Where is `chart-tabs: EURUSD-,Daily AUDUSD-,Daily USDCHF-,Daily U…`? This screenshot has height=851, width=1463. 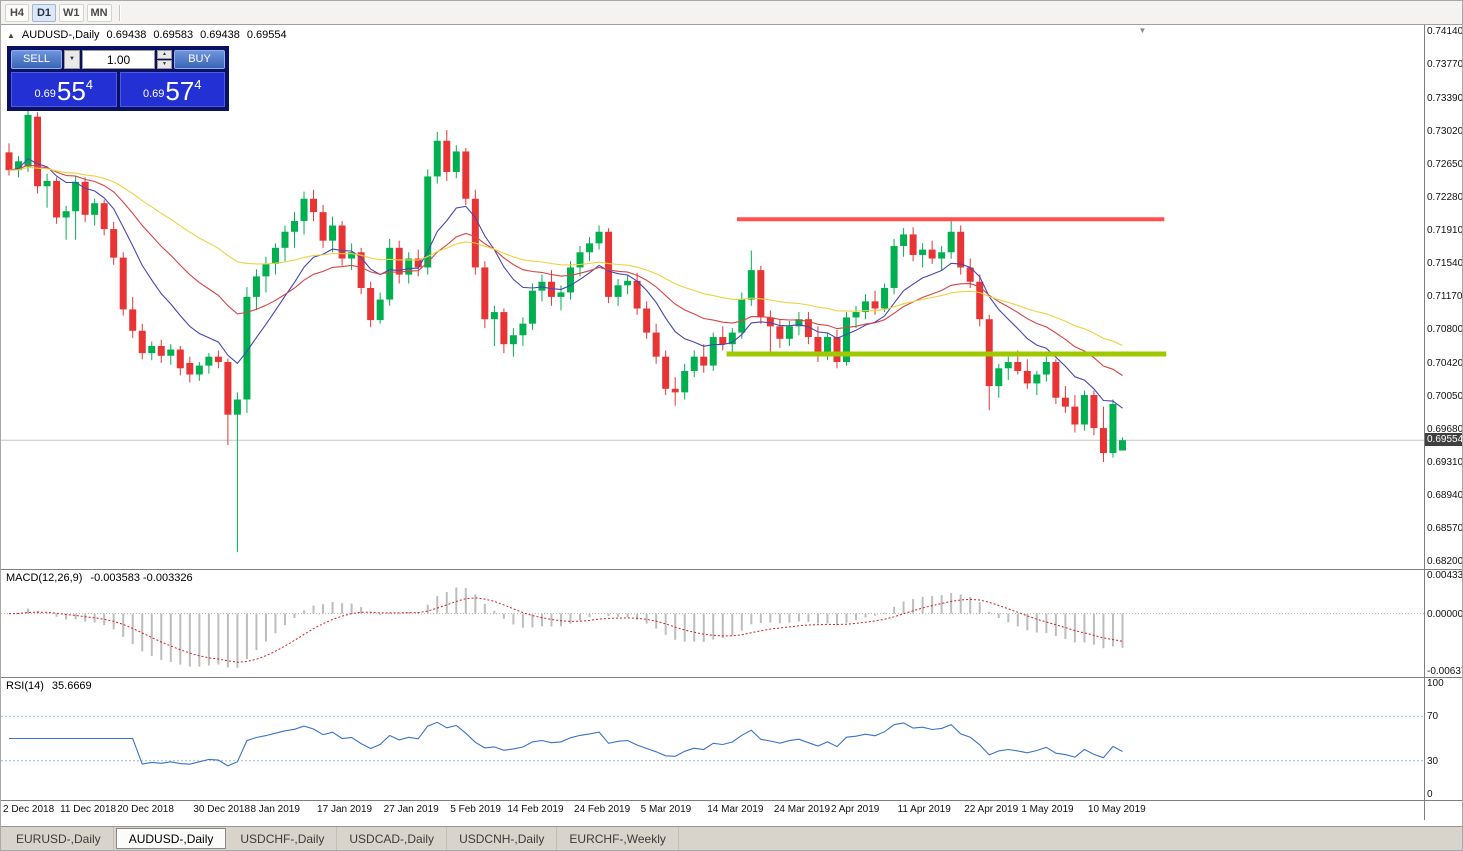
chart-tabs: EURUSD-,Daily AUDUSD-,Daily USDCHF-,Daily U… is located at coordinates (731, 838).